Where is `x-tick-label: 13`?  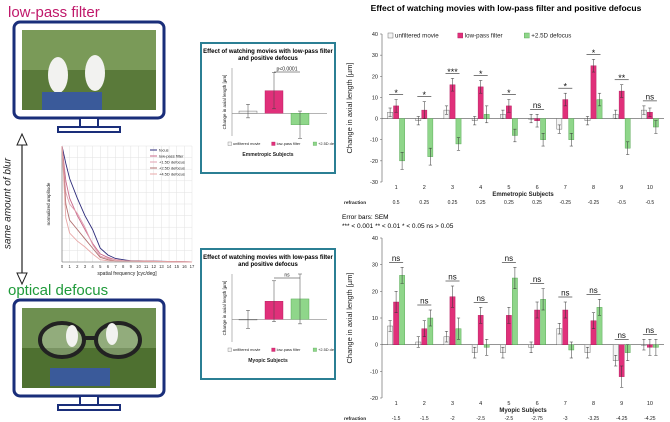 x-tick-label: 13 is located at coordinates (161, 266).